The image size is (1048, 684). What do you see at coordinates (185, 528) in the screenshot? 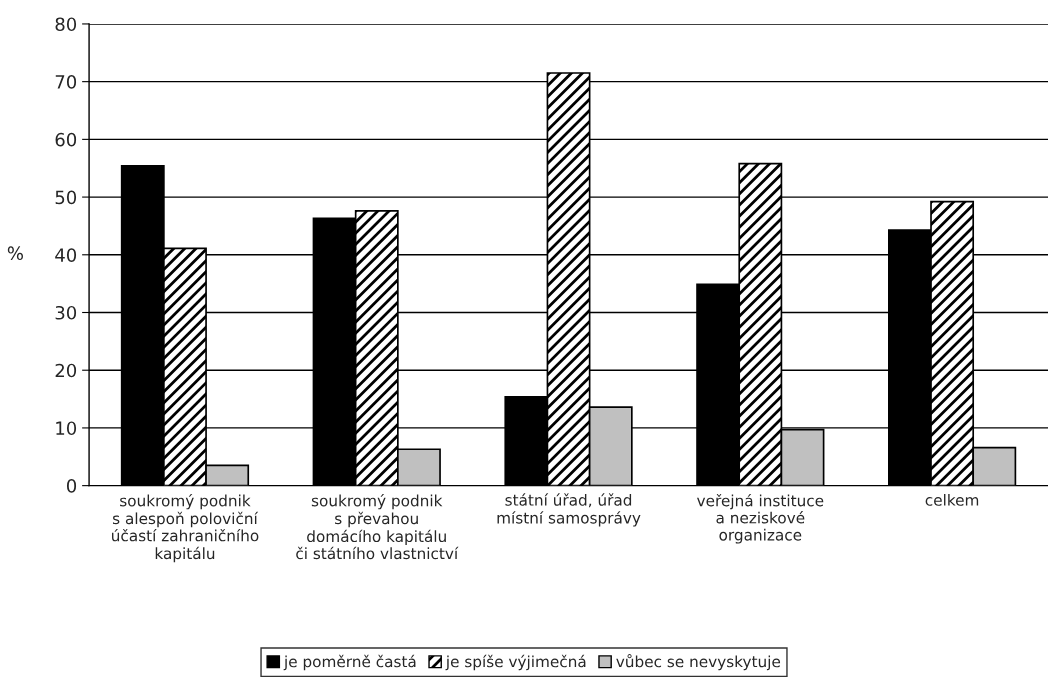
I see `x-tick-label: soukromý podnik s alespoň poloviční účastí zahraničního kapitálu` at bounding box center [185, 528].